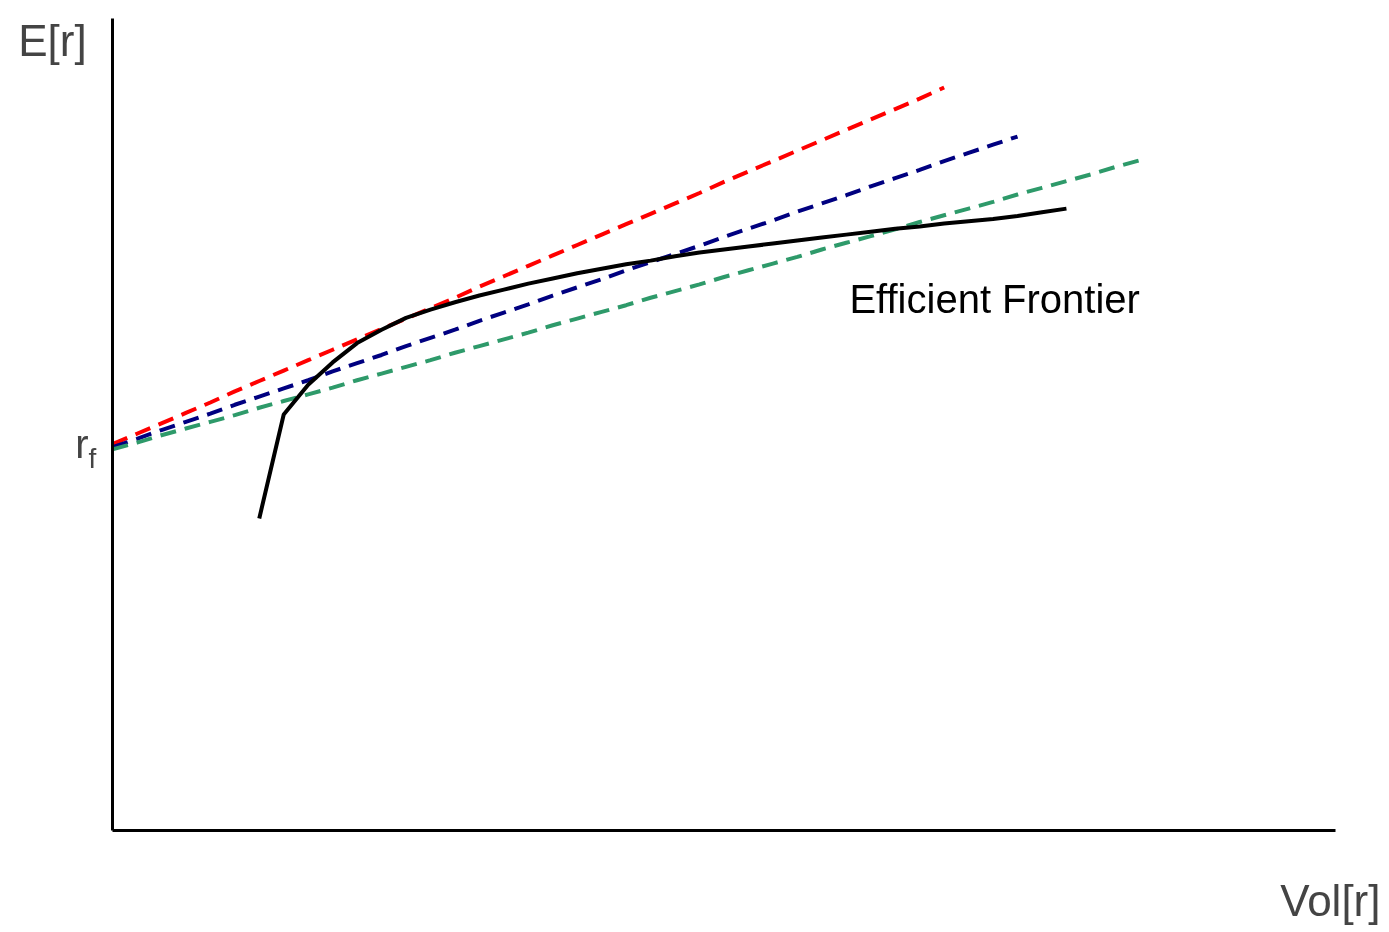 This screenshot has height=932, width=1389. What do you see at coordinates (1330, 900) in the screenshot?
I see `x-axis-title: Vol[r]` at bounding box center [1330, 900].